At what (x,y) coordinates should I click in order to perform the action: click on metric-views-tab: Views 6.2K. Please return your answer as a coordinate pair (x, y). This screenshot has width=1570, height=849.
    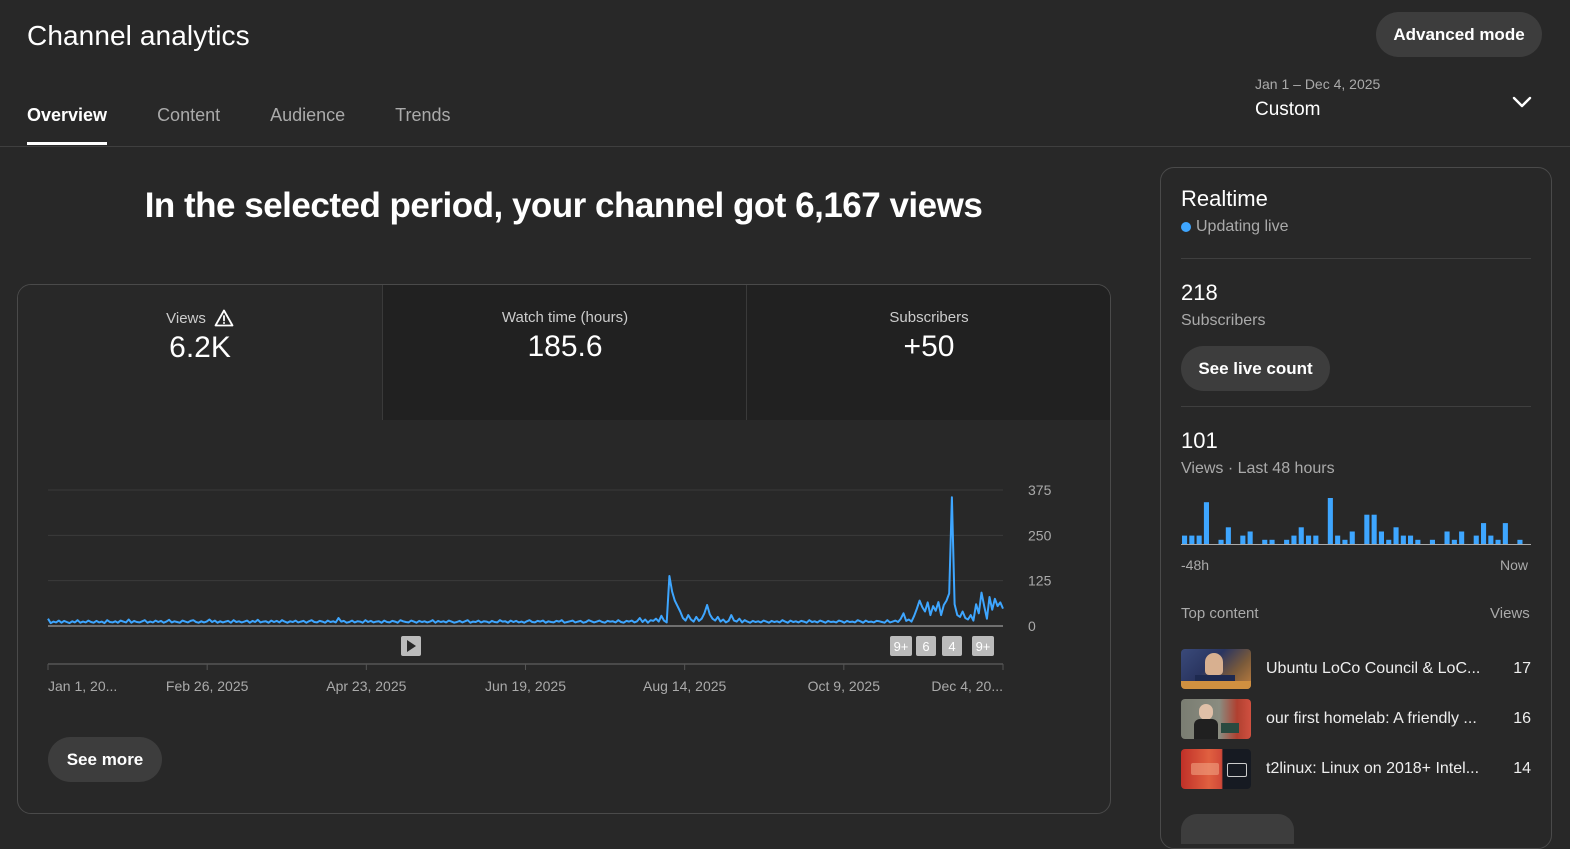
    Looking at the image, I should click on (200, 352).